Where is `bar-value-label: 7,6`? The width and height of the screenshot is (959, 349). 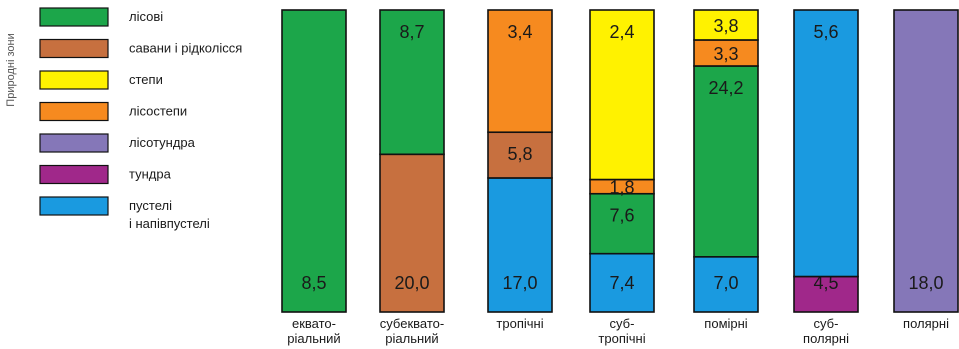 bar-value-label: 7,6 is located at coordinates (621, 216).